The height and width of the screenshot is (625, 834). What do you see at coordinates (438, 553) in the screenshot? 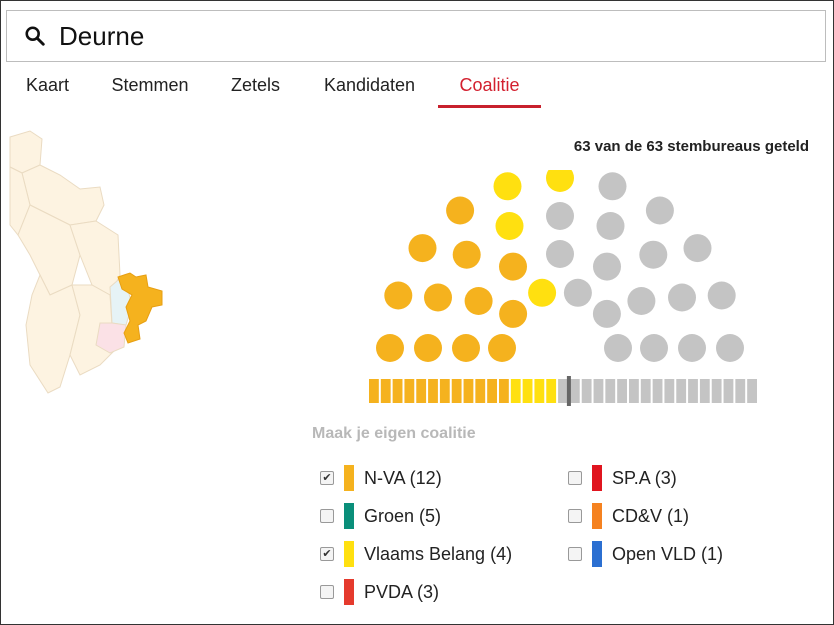
I see `party-label: Vlaams Belang (4)` at bounding box center [438, 553].